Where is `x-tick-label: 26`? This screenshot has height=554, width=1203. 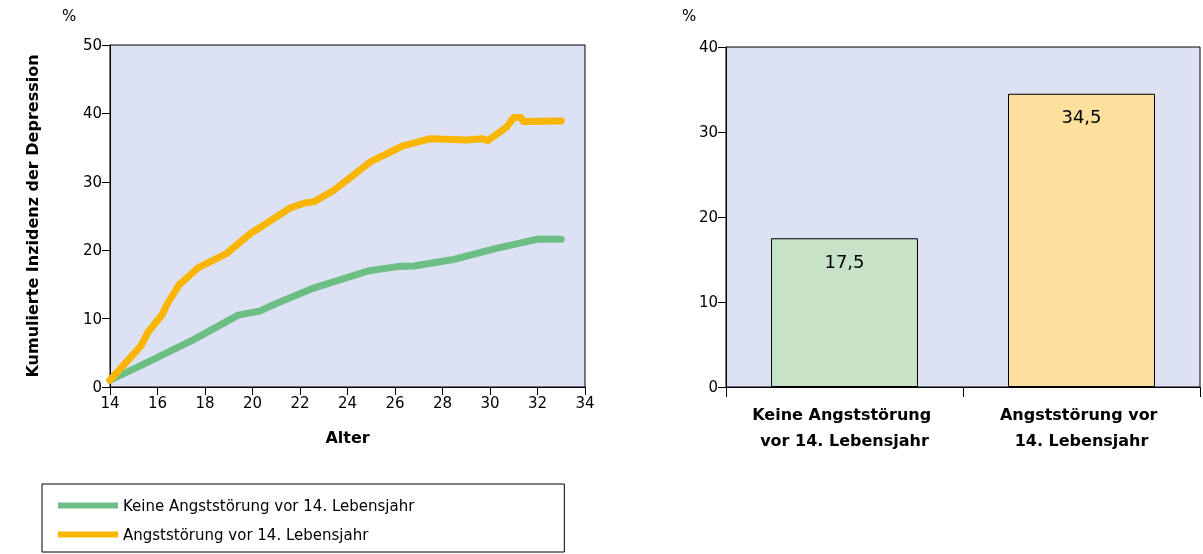
x-tick-label: 26 is located at coordinates (395, 402).